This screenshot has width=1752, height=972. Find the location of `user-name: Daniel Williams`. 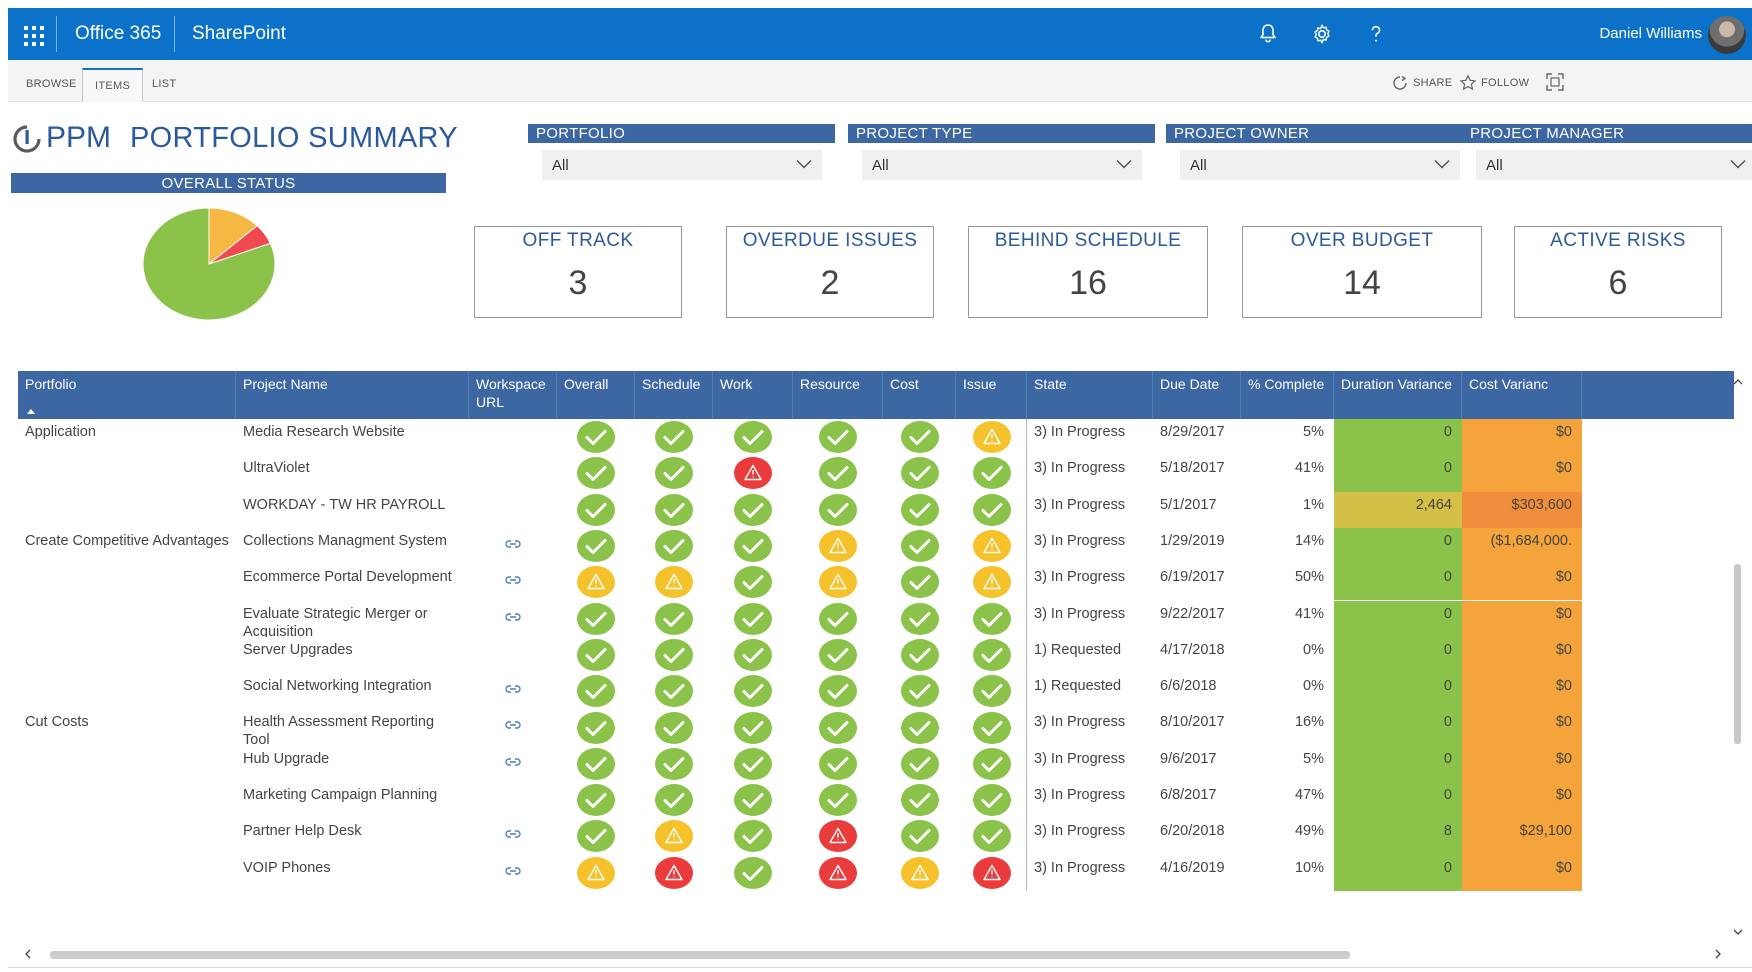

user-name: Daniel Williams is located at coordinates (1650, 33).